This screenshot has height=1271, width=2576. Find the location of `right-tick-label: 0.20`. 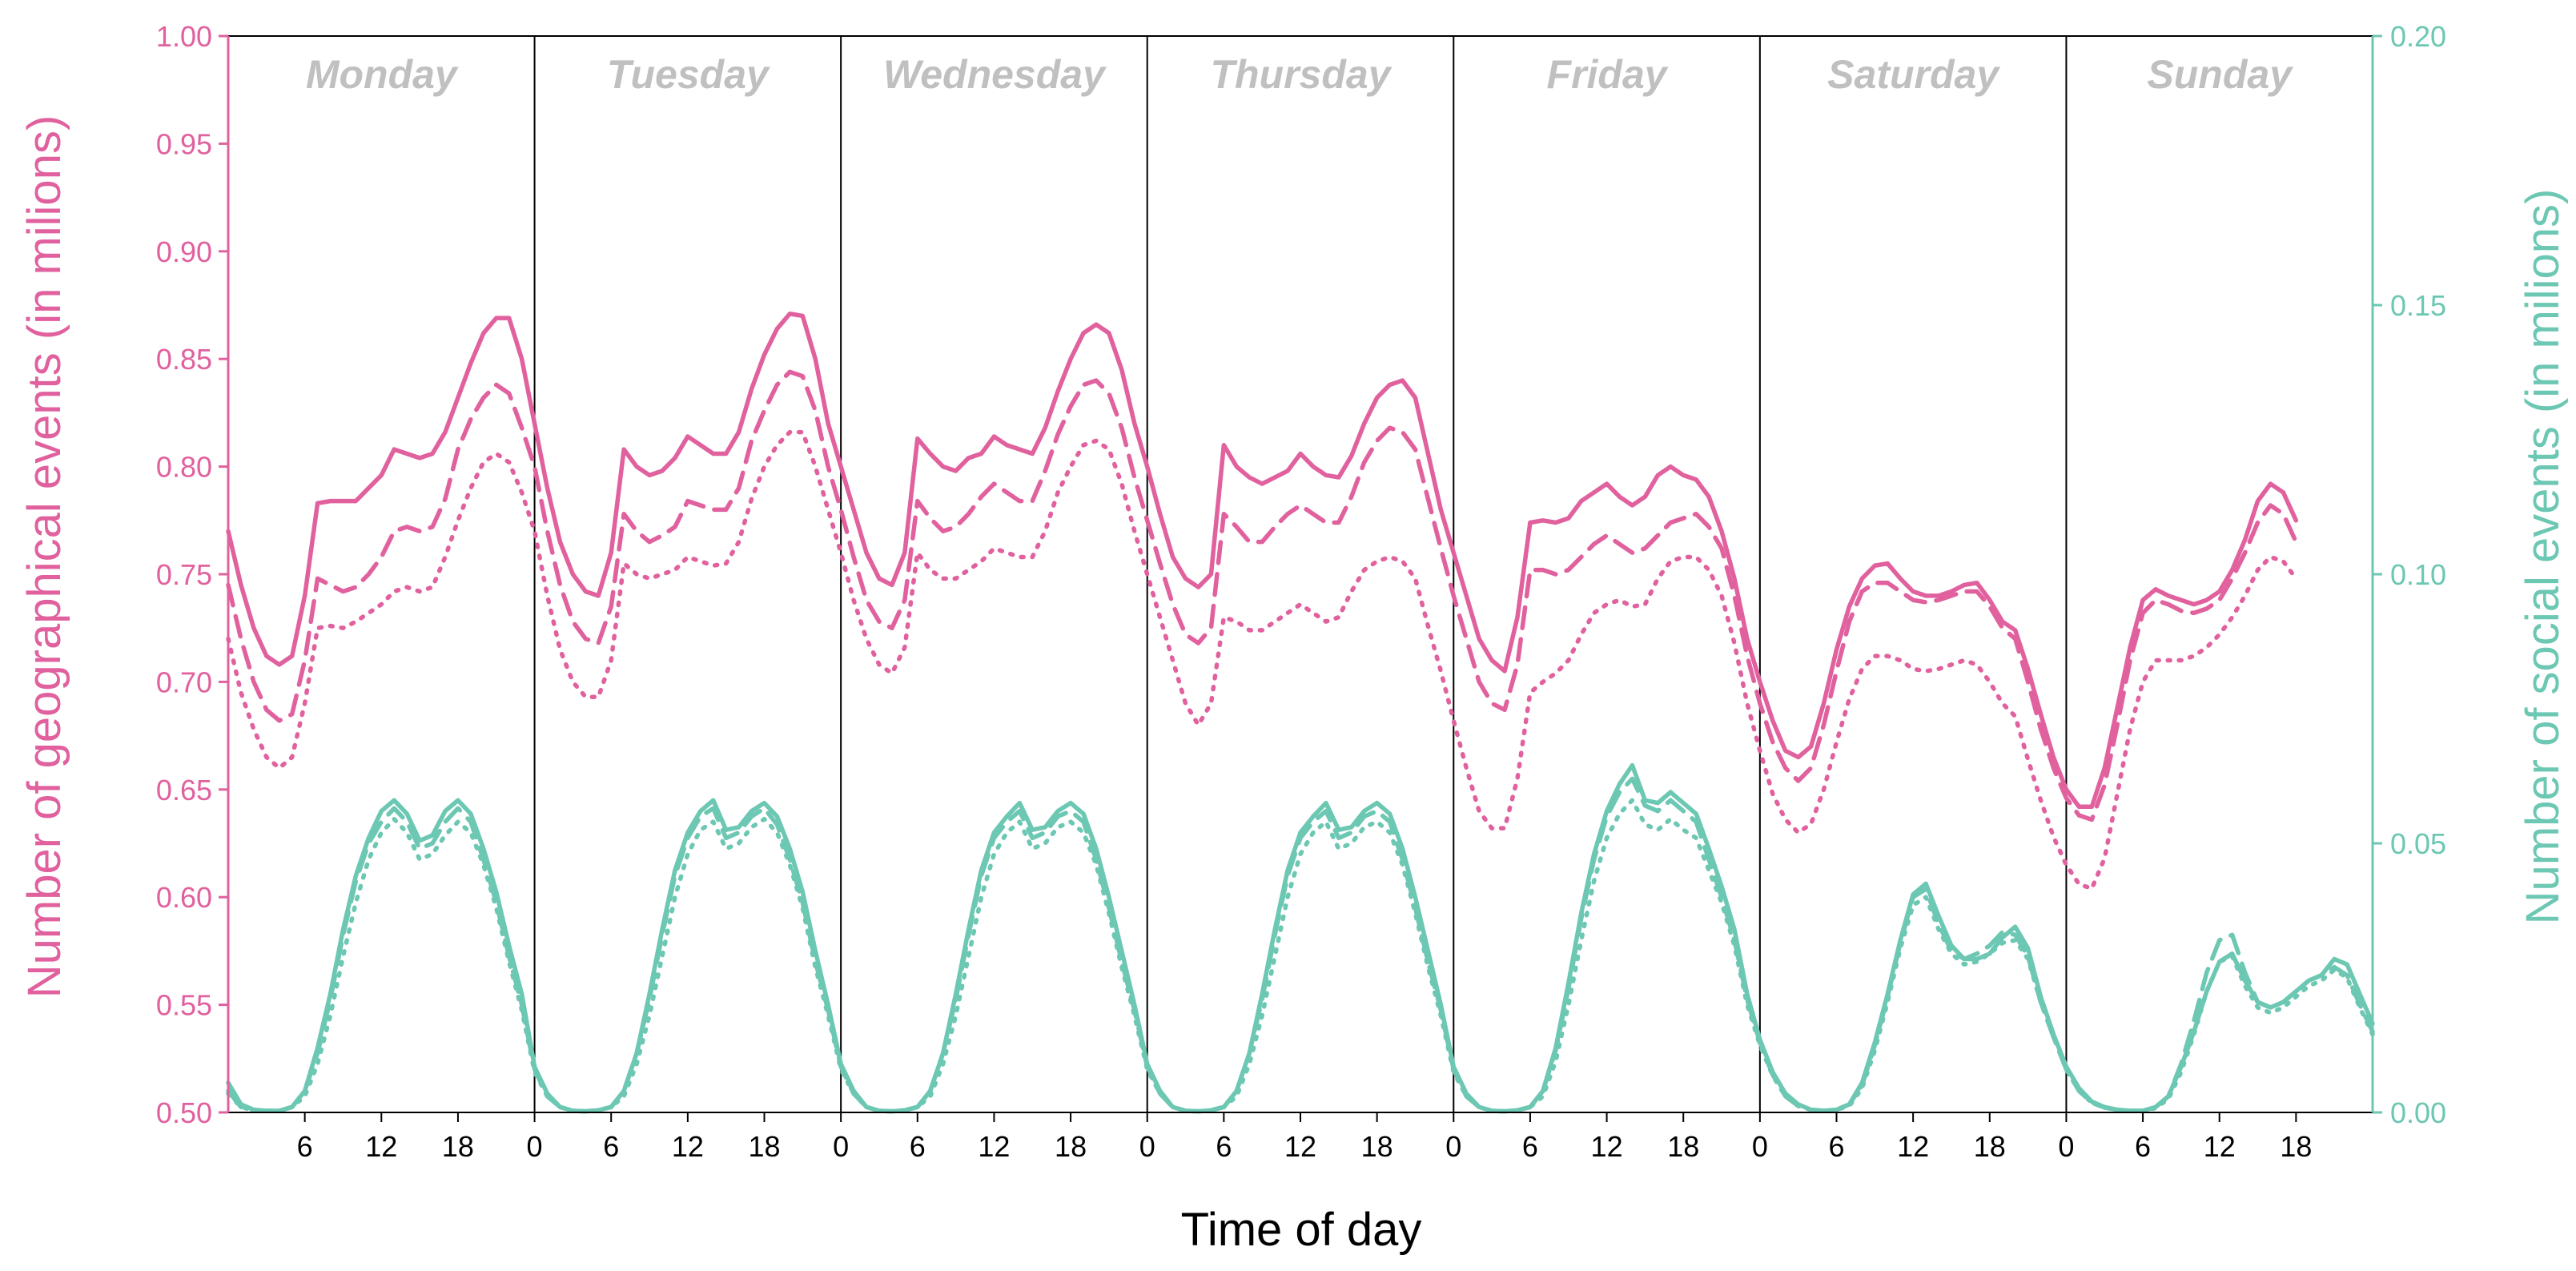

right-tick-label: 0.20 is located at coordinates (2418, 36).